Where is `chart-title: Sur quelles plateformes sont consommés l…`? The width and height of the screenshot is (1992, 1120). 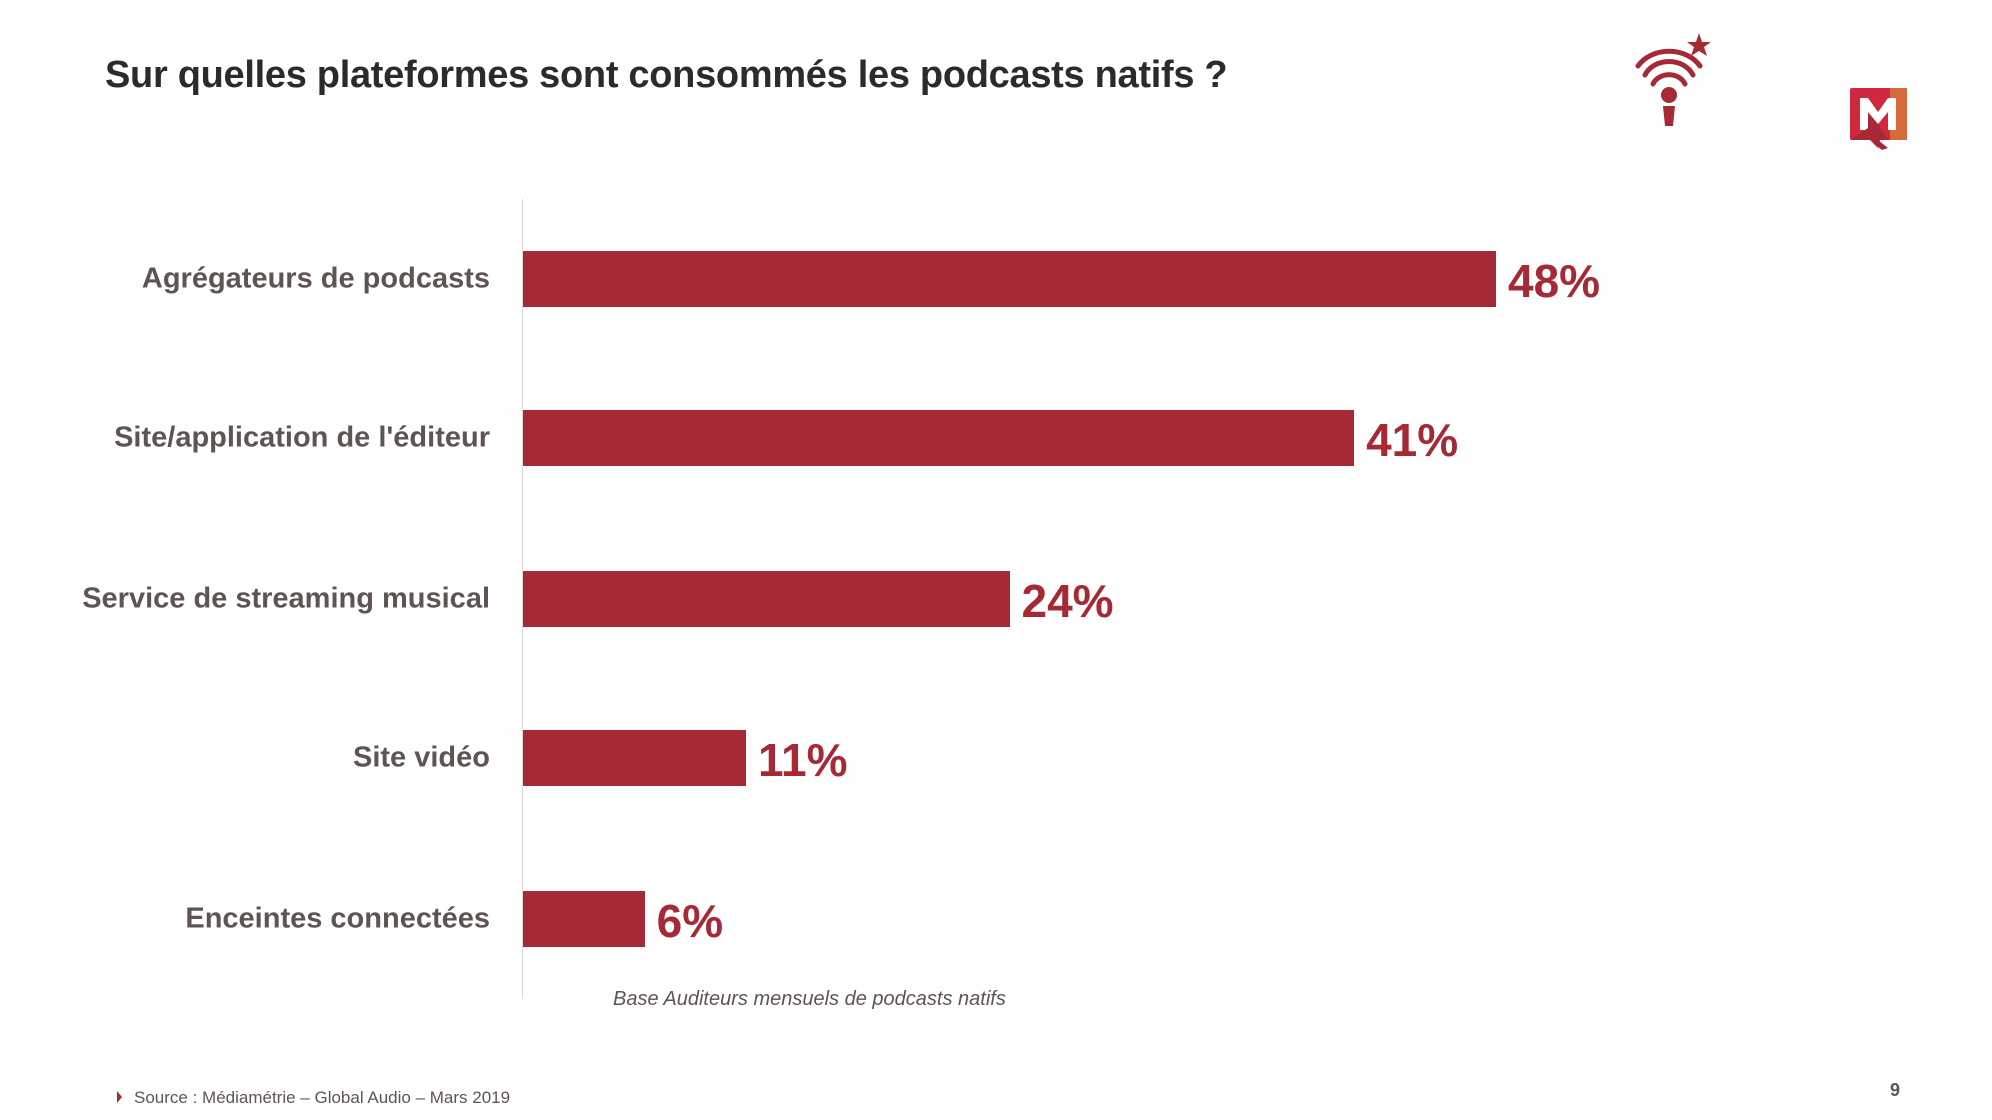
chart-title: Sur quelles plateformes sont consommés l… is located at coordinates (666, 75).